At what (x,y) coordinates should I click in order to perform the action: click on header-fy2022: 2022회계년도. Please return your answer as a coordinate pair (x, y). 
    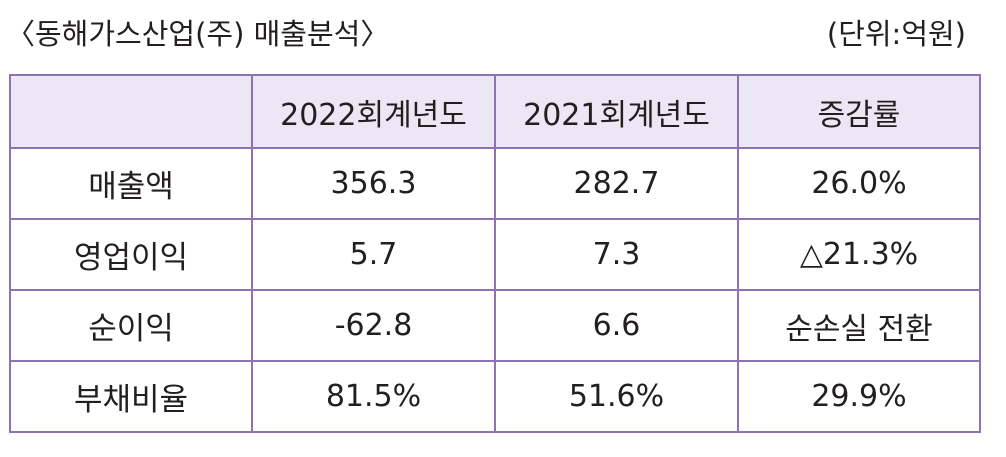
    Looking at the image, I should click on (373, 111).